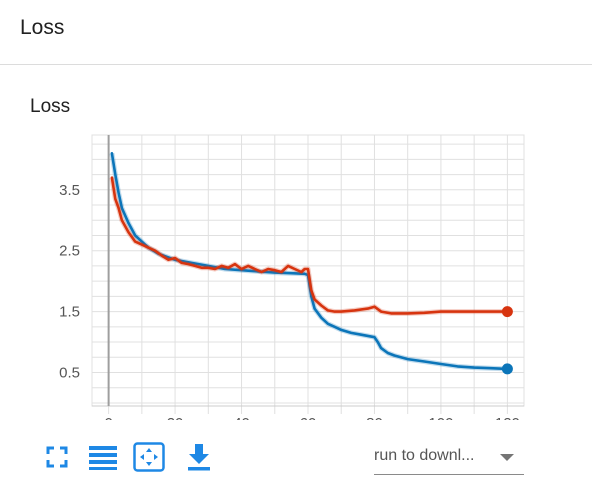 This screenshot has height=500, width=592. I want to click on download-button, so click(199, 457).